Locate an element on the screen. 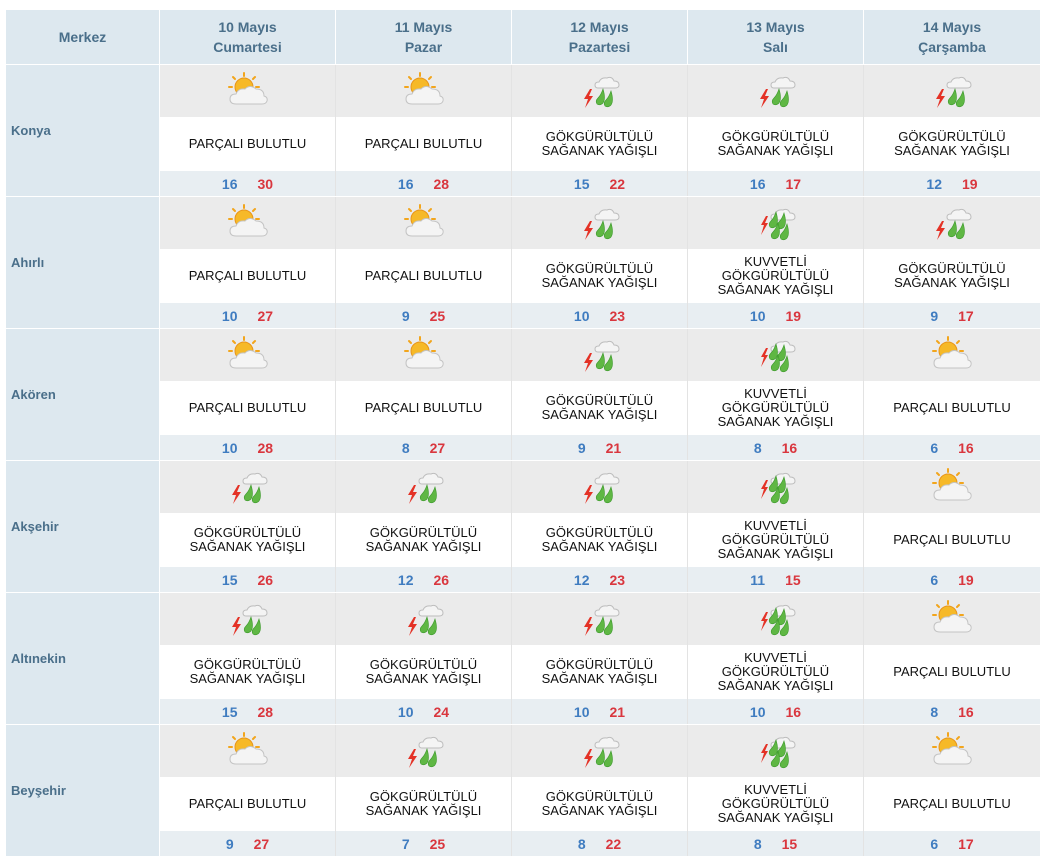 This screenshot has width=1048, height=856. city-name: Ahırlı is located at coordinates (83, 262).